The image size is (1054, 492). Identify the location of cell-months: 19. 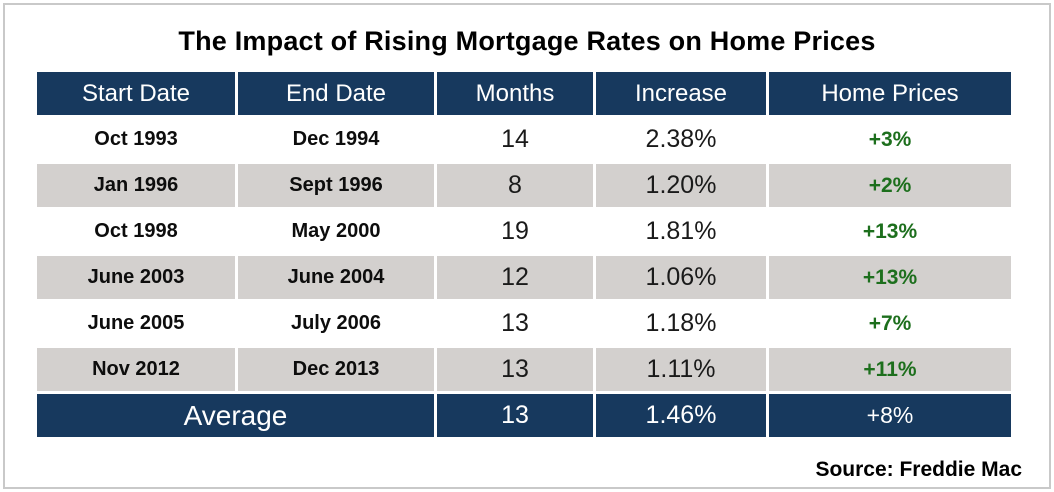
(515, 231).